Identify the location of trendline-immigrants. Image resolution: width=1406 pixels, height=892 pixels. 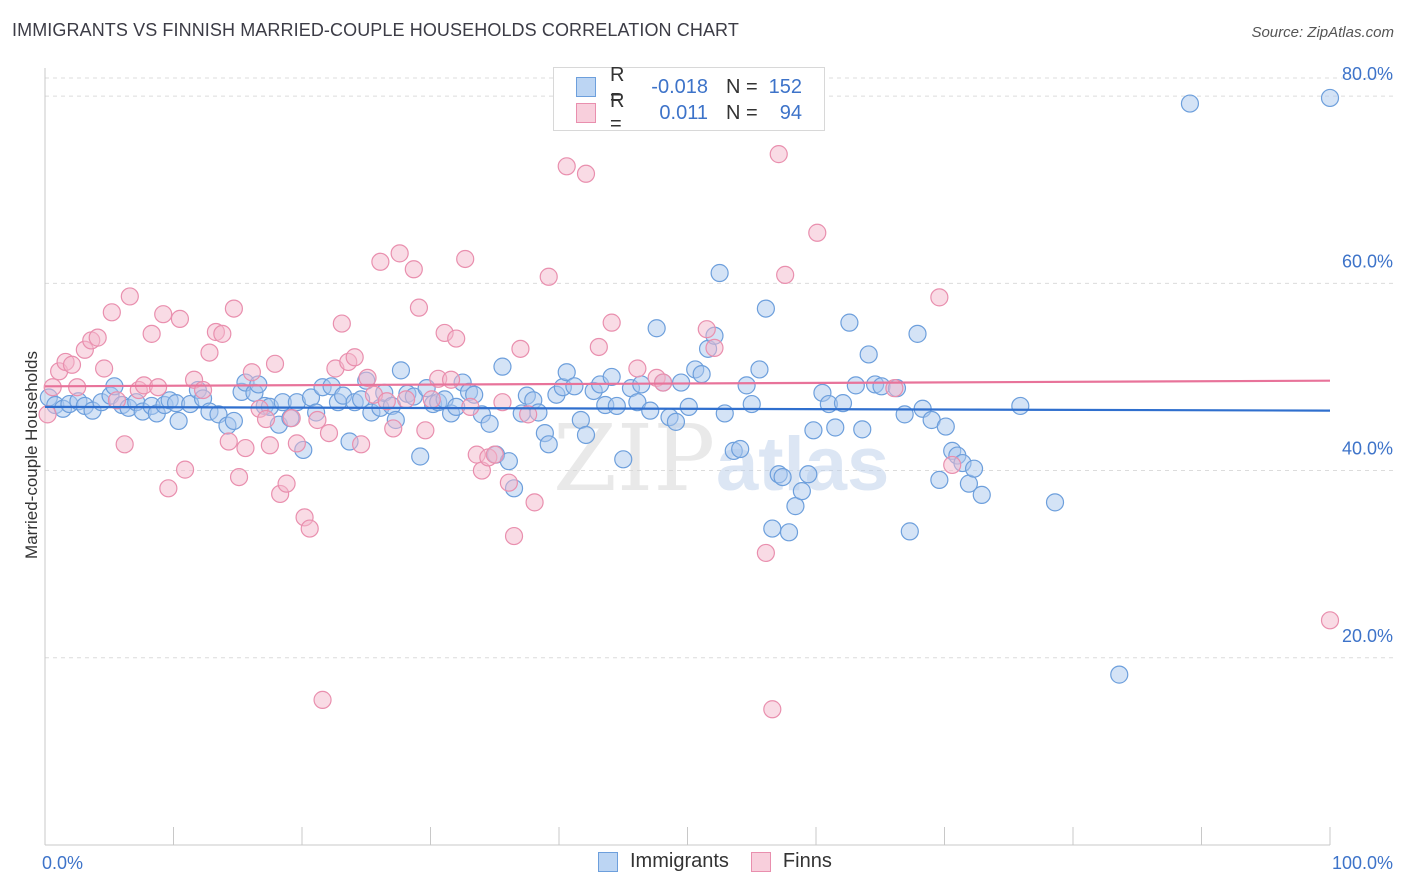
(687, 408).